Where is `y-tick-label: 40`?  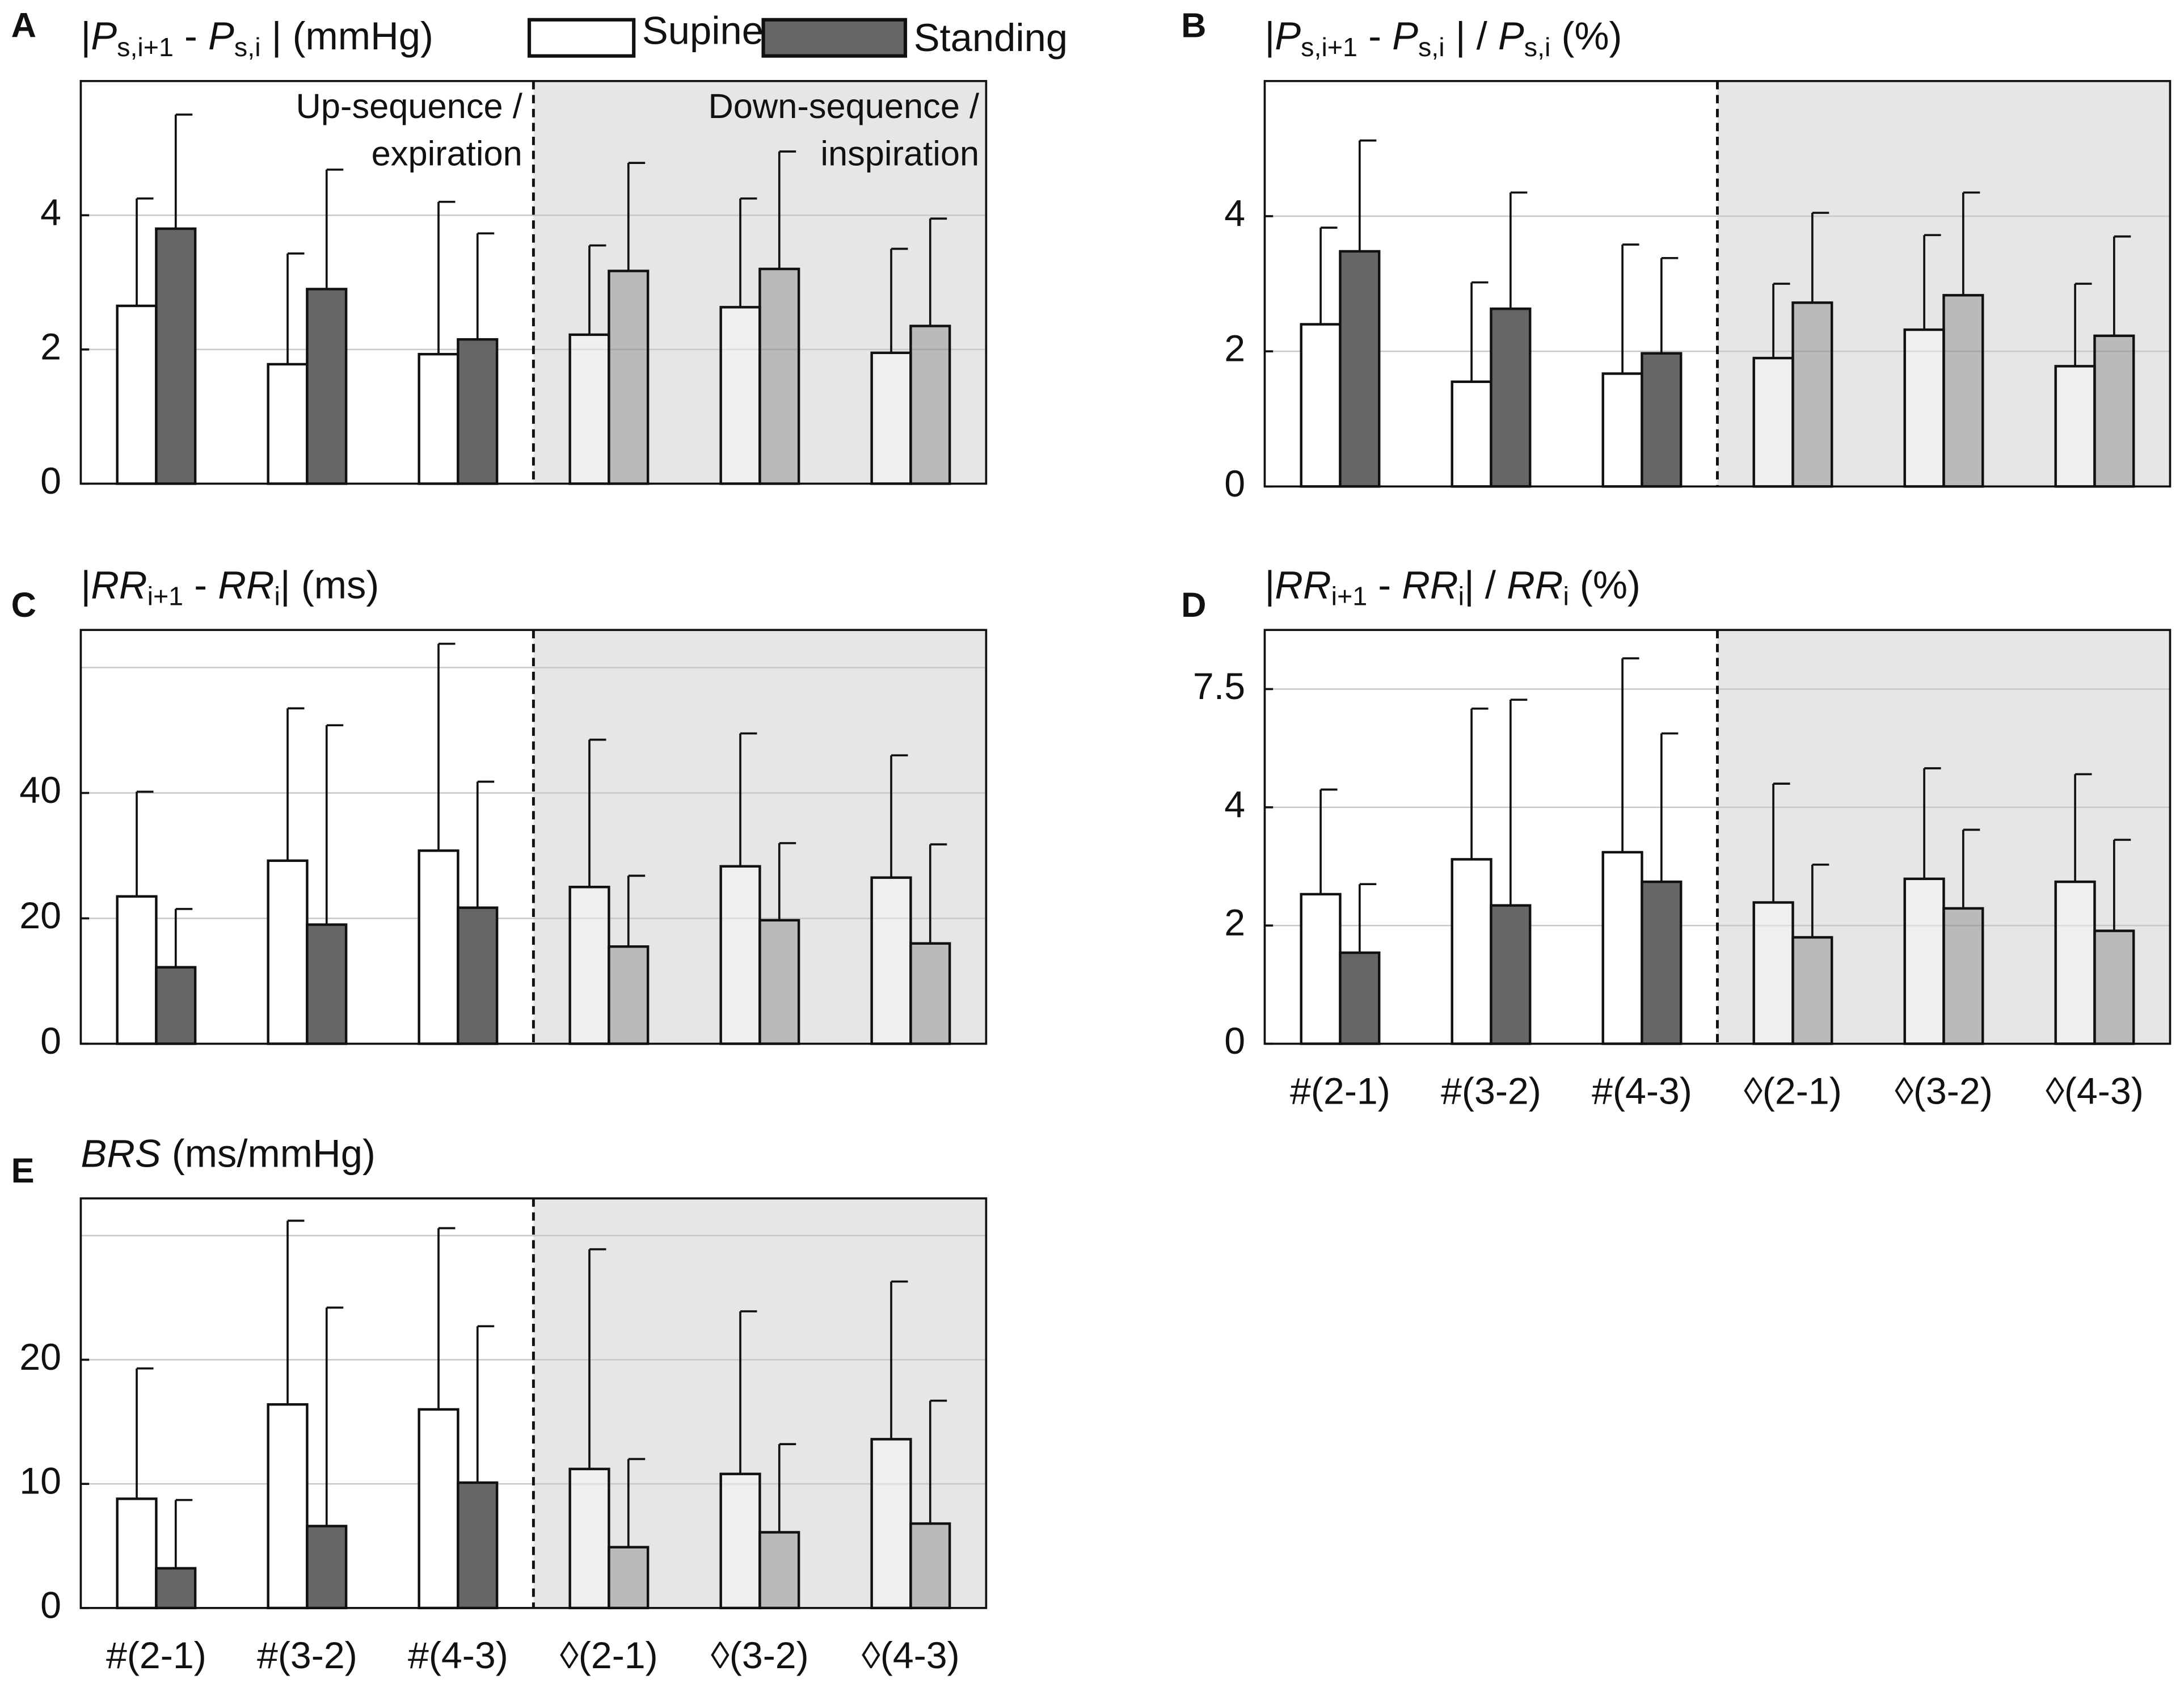
y-tick-label: 40 is located at coordinates (40, 790).